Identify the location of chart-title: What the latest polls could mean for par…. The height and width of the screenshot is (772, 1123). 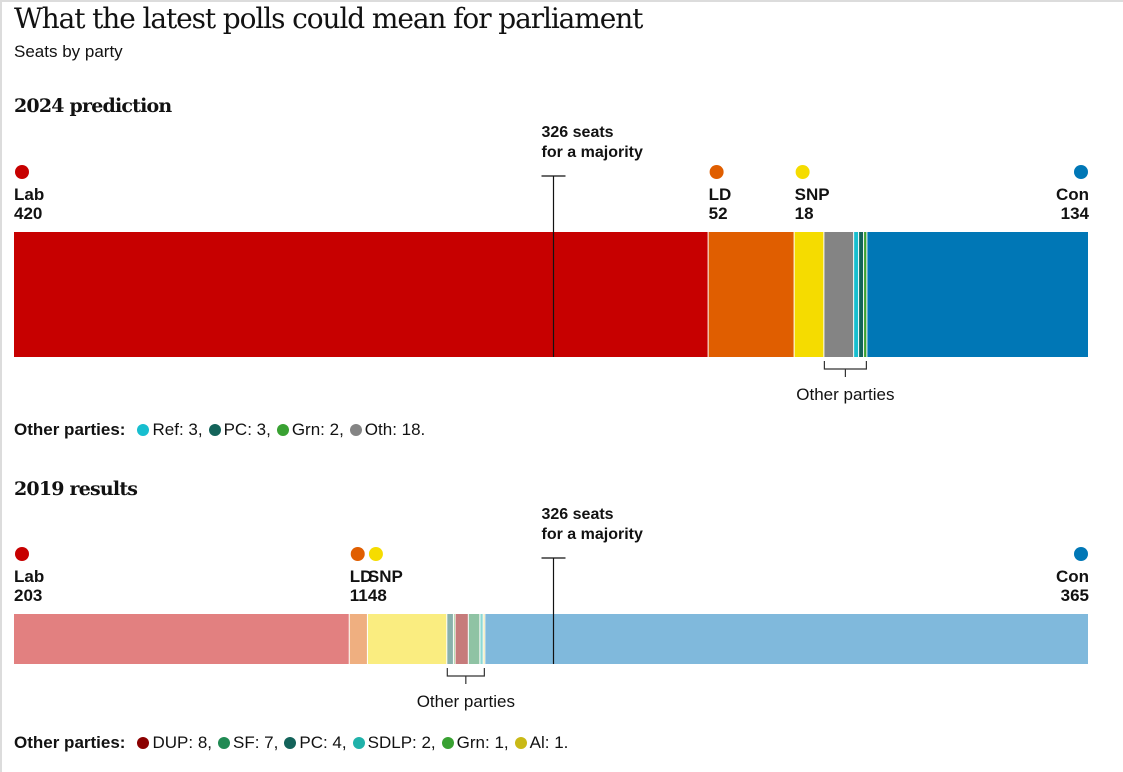
(328, 18).